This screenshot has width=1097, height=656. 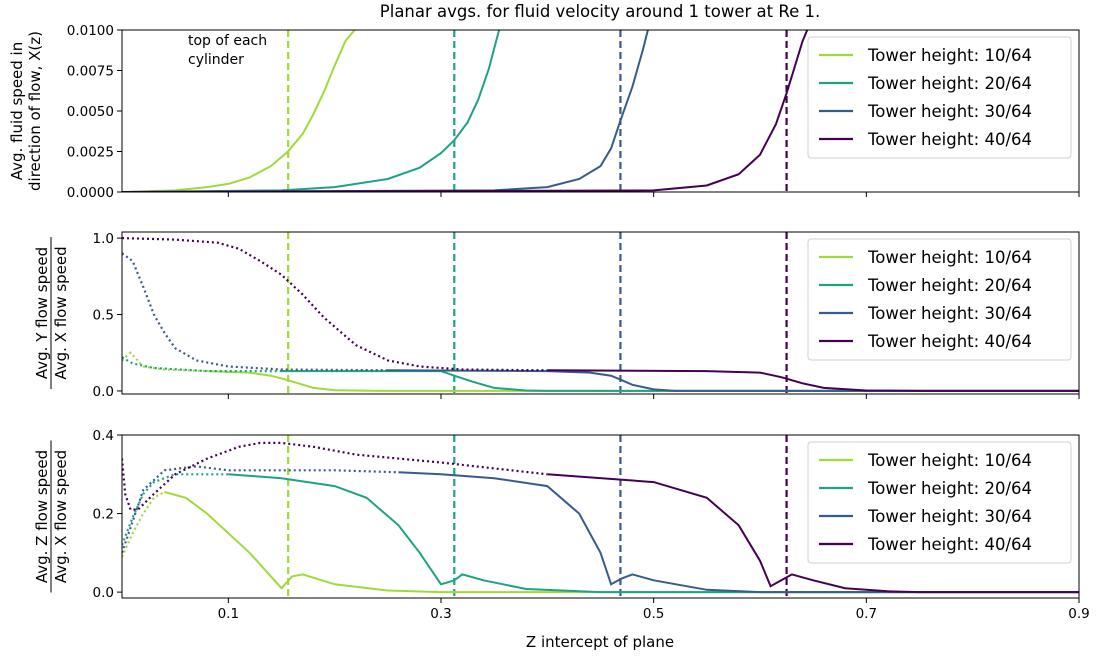 What do you see at coordinates (90, 31) in the screenshot?
I see `y-tick-label: 0.0100` at bounding box center [90, 31].